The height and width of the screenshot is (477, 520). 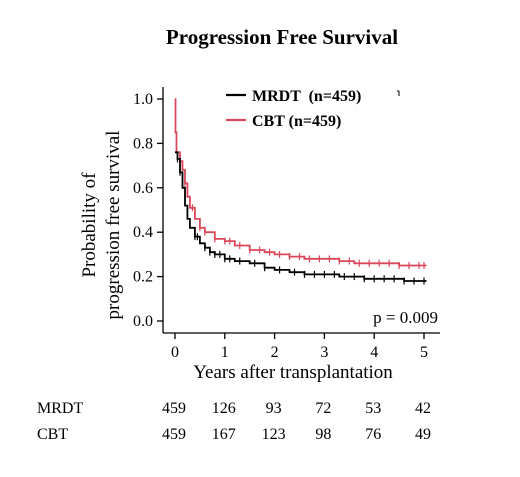 What do you see at coordinates (143, 321) in the screenshot?
I see `y-tick-label: 0.0` at bounding box center [143, 321].